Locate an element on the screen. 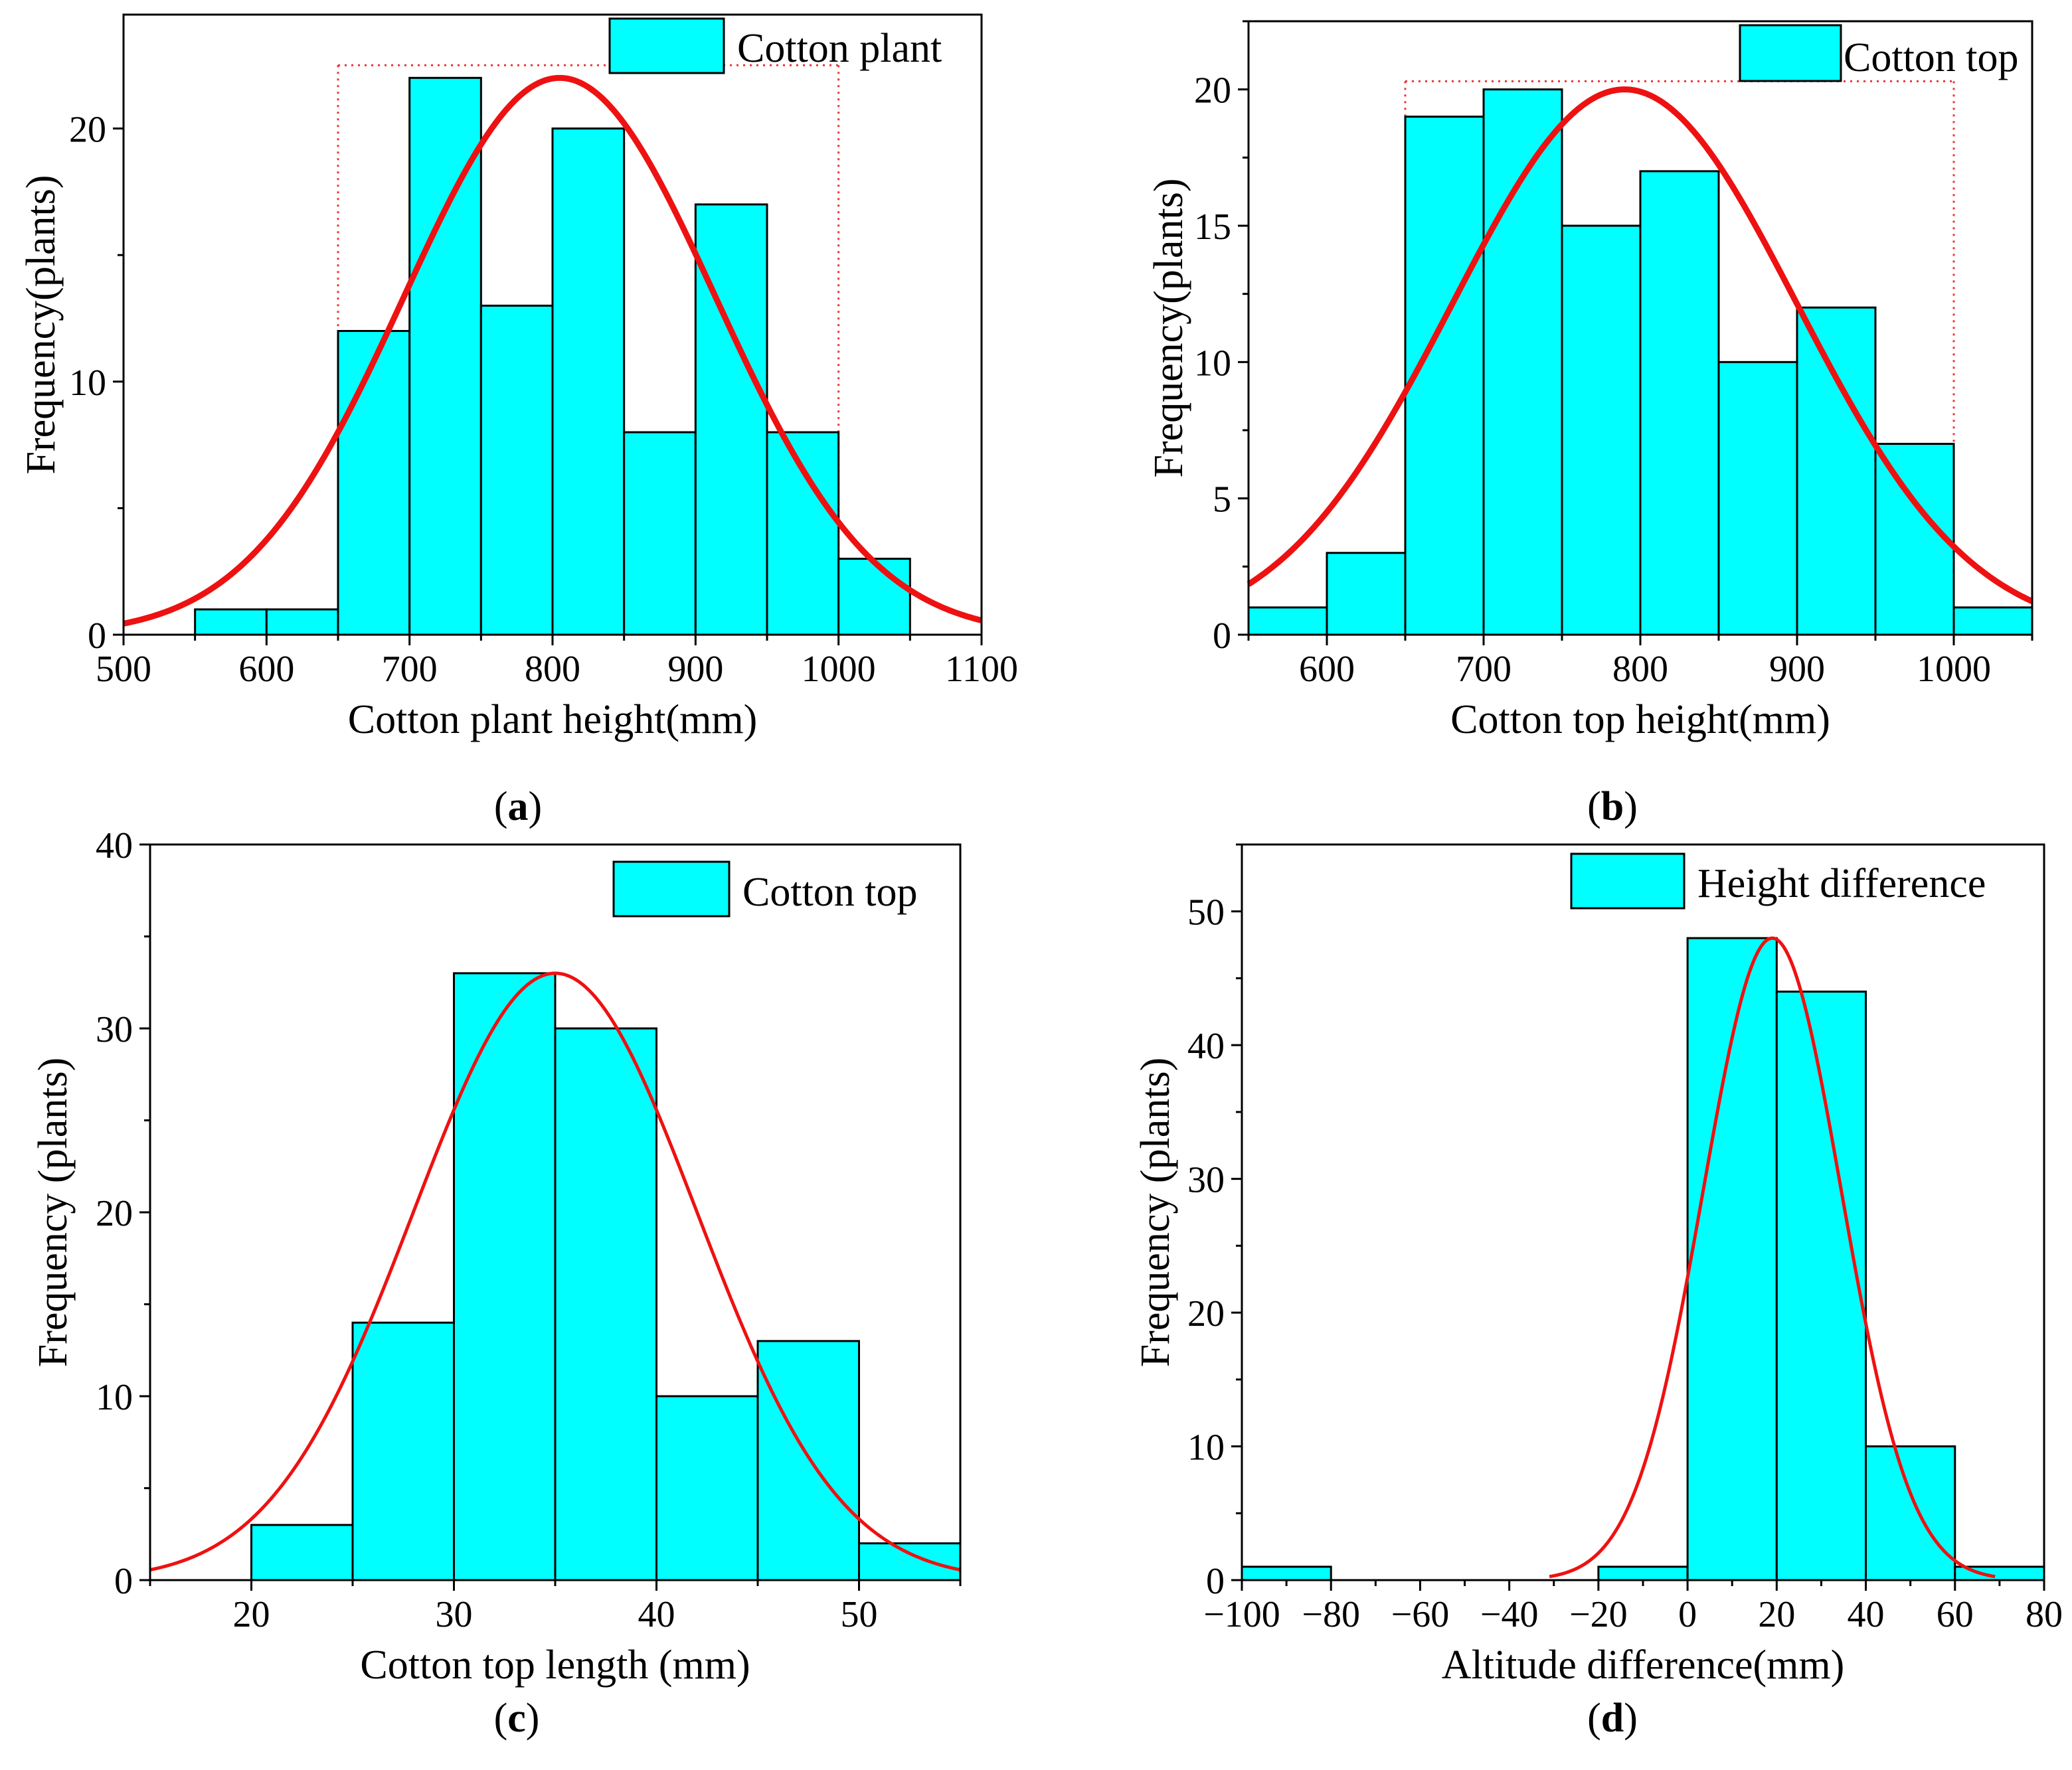 The image size is (2072, 1770). legend-label: Height difference is located at coordinates (1842, 883).